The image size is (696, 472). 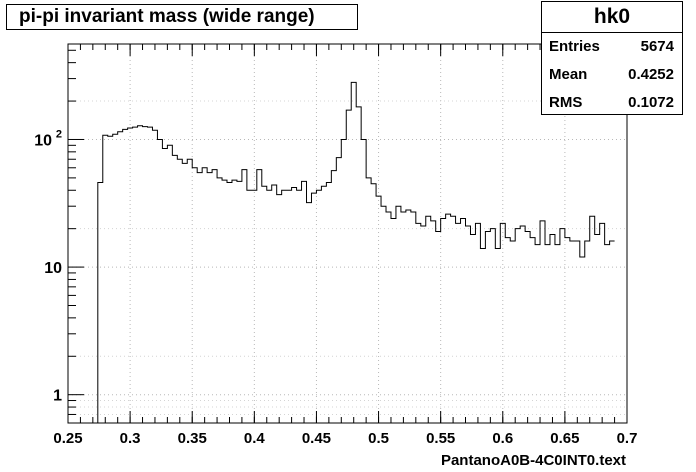 I want to click on y-tick-exponent: 2, so click(x=59, y=134).